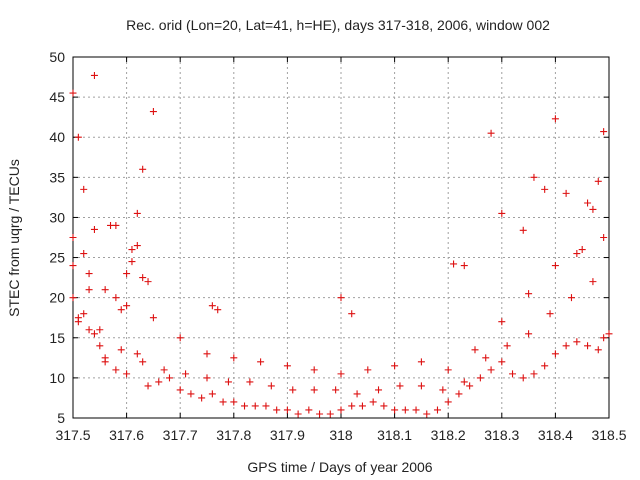  I want to click on y-tick-label: 10, so click(57, 378).